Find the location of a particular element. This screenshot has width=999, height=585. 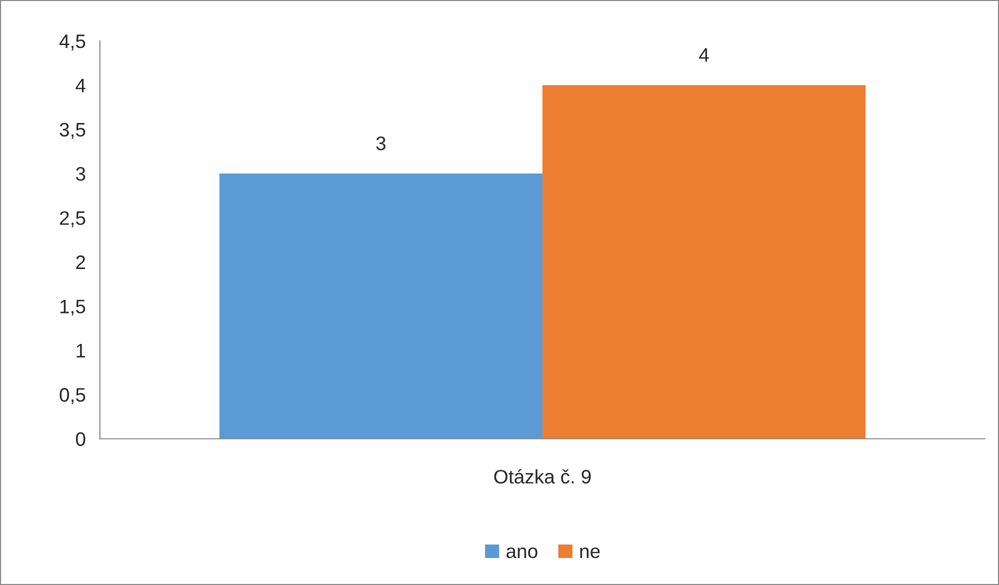

y-tick-label: 2,5 is located at coordinates (73, 219).